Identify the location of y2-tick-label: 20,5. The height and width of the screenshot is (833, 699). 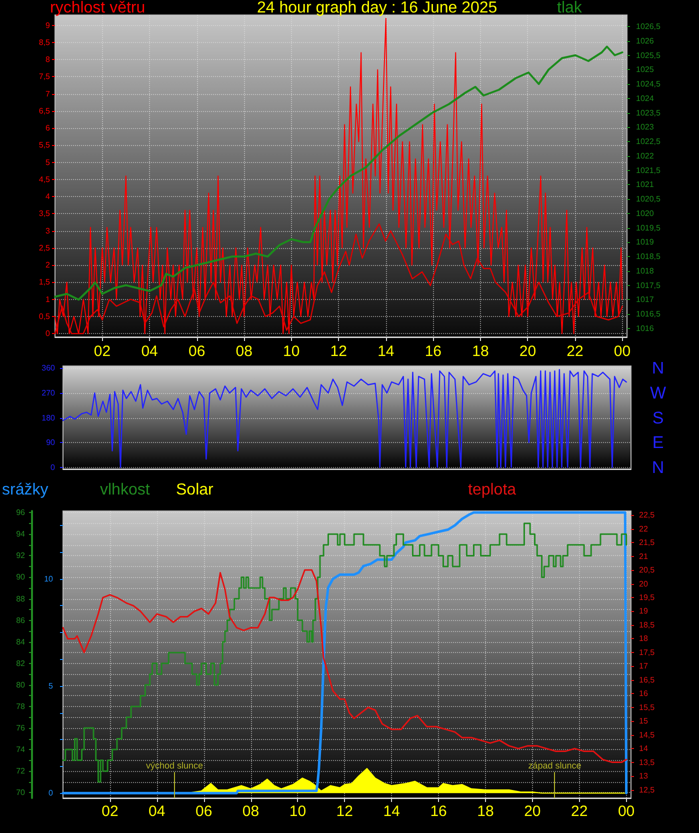
(647, 570).